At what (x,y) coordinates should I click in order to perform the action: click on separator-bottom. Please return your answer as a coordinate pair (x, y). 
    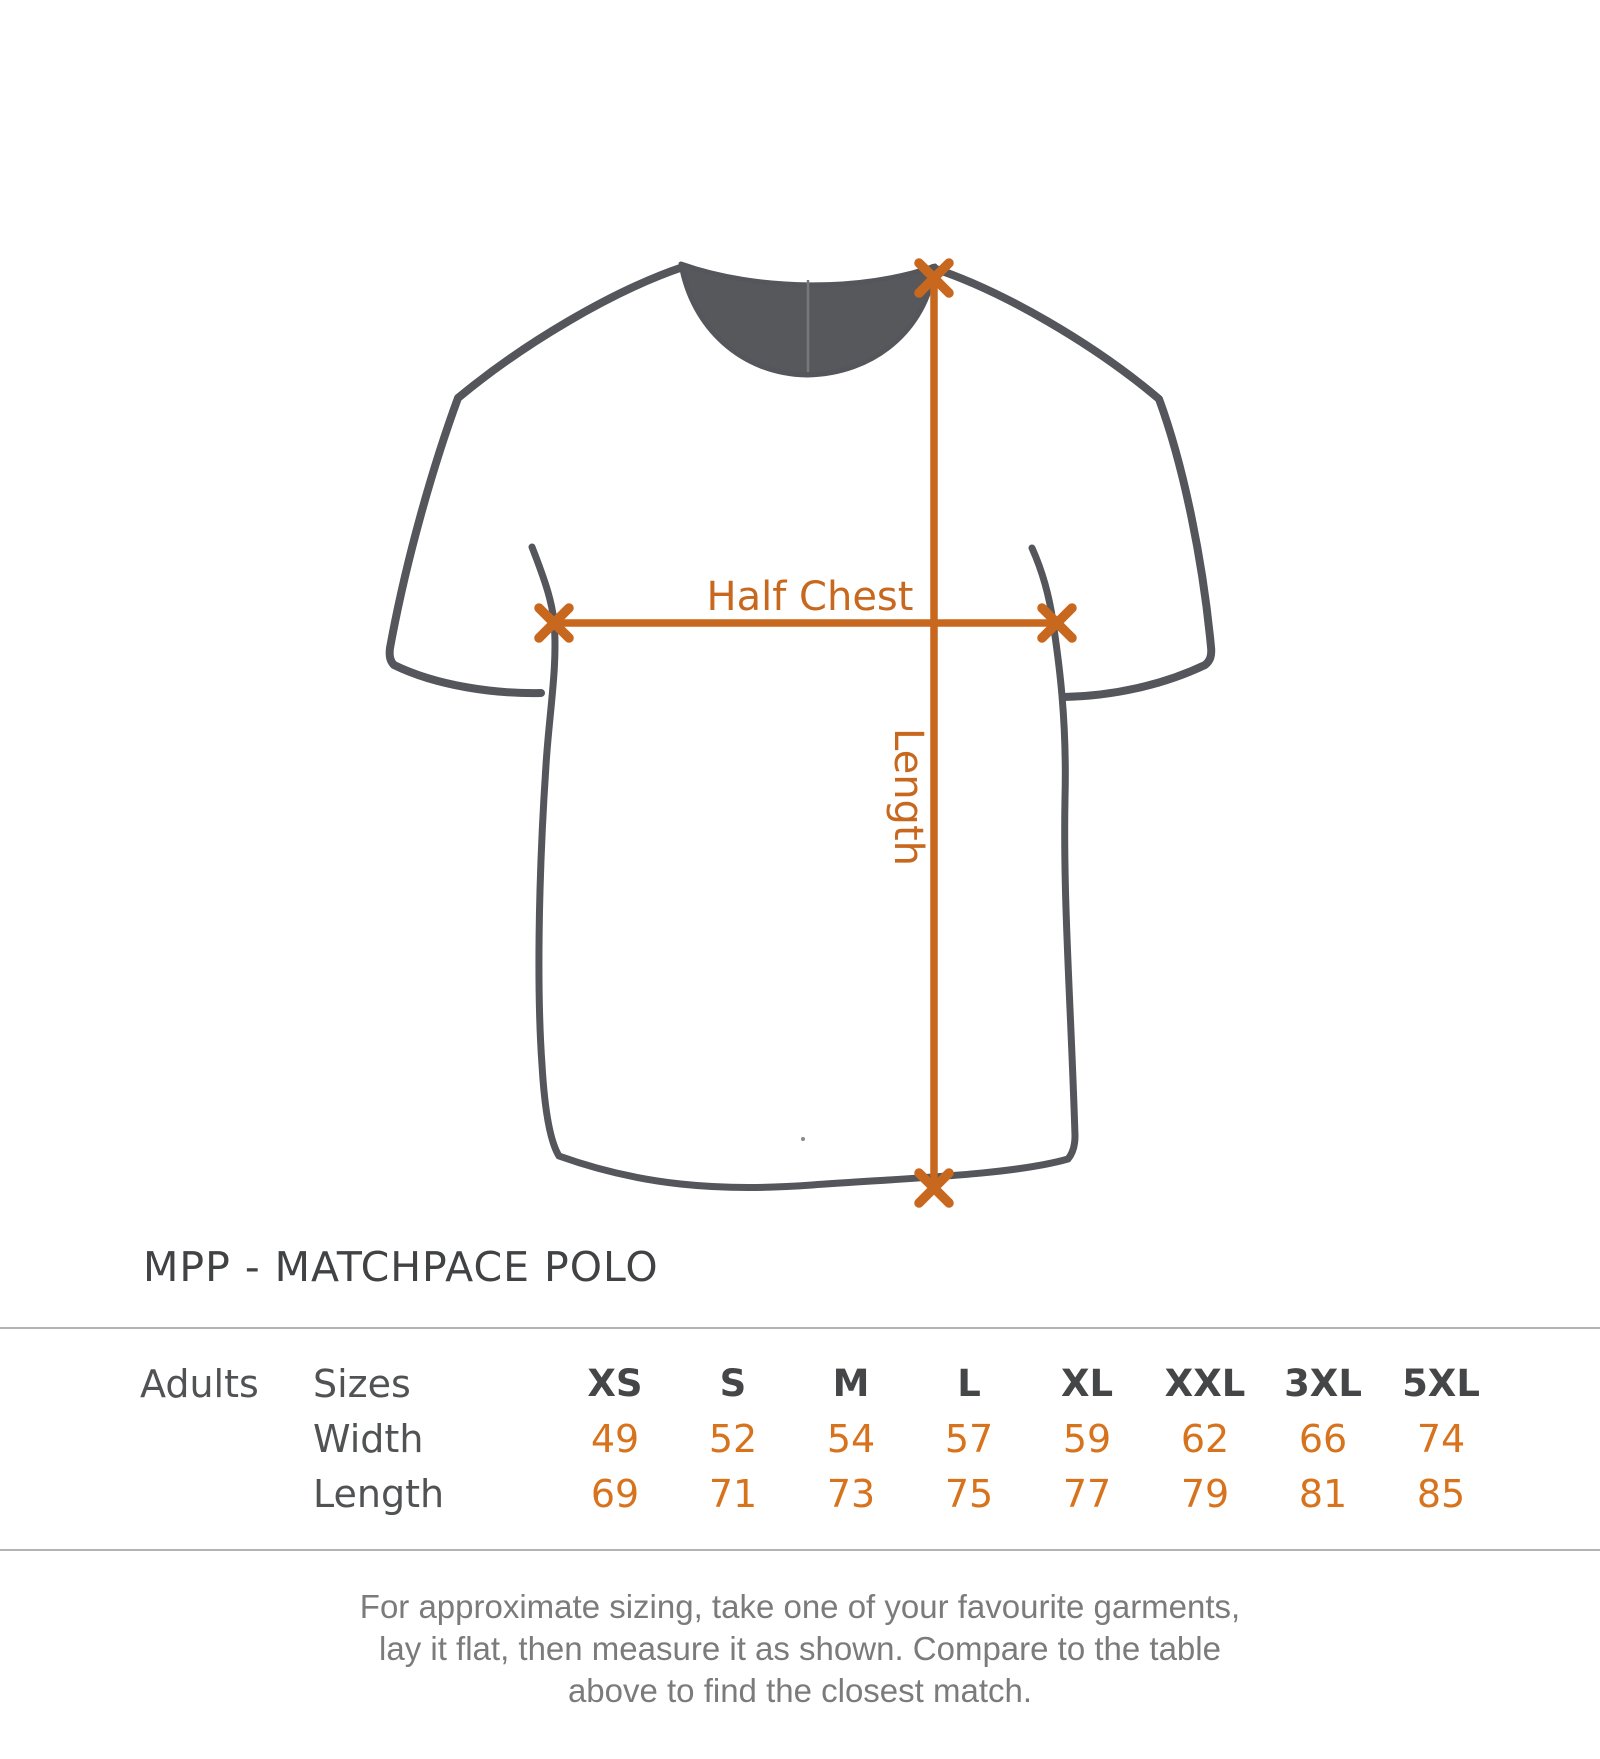
    Looking at the image, I should click on (800, 1550).